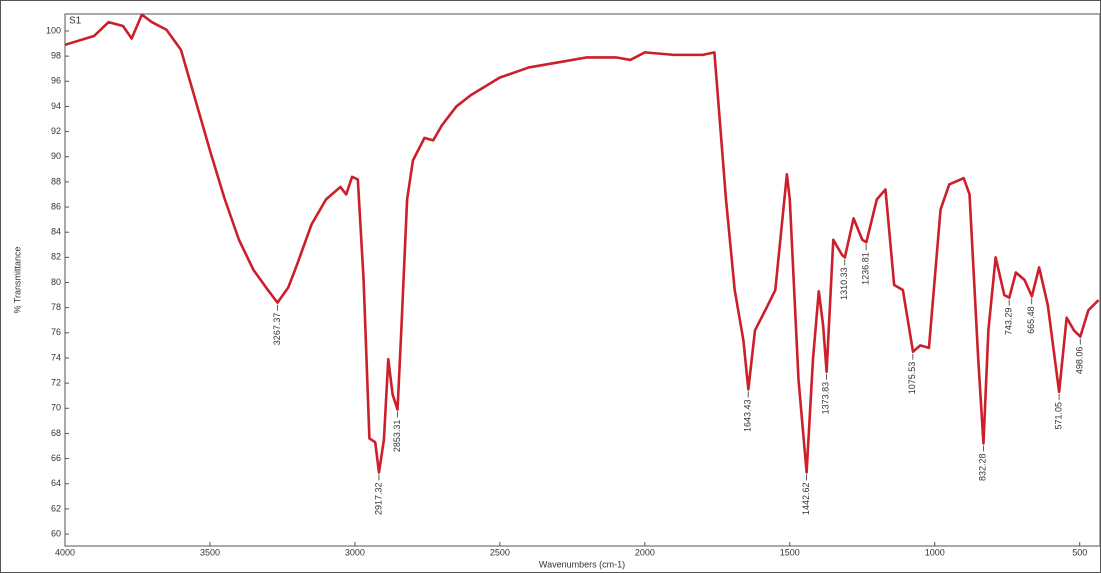 Image resolution: width=1101 pixels, height=573 pixels. Describe the element at coordinates (56, 106) in the screenshot. I see `y-tick-label: 94` at that location.